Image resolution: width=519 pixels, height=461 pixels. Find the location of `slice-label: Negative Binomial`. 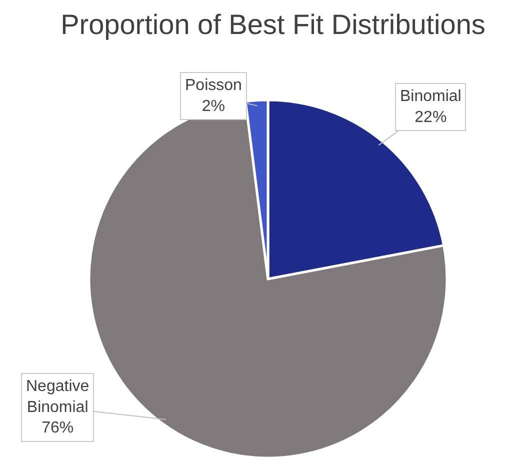

slice-label: Negative Binomial is located at coordinates (58, 397).